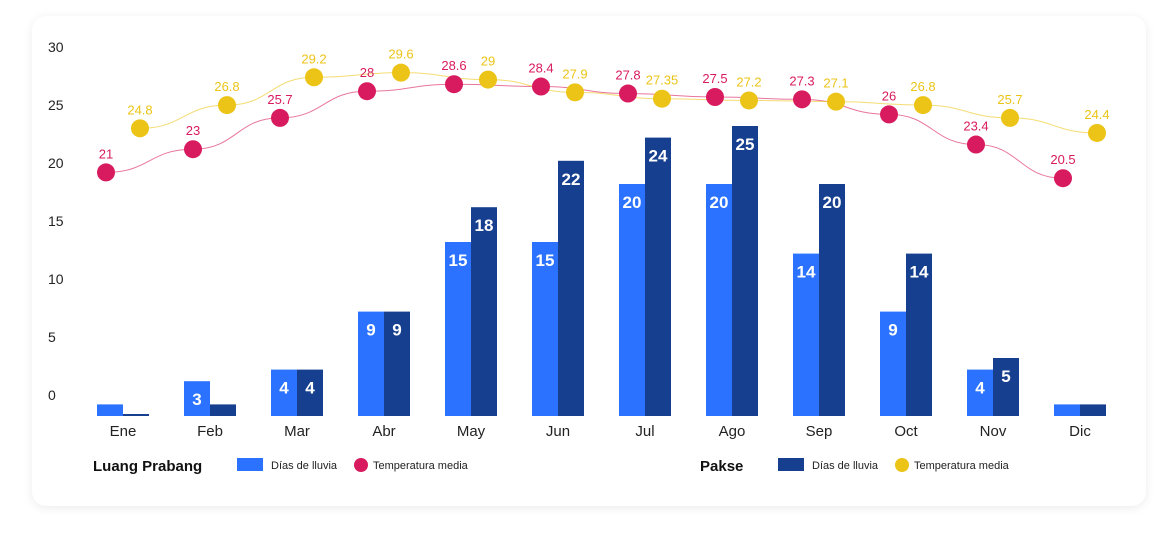 The width and height of the screenshot is (1169, 536). What do you see at coordinates (210, 431) in the screenshot?
I see `x-tick-label: Feb` at bounding box center [210, 431].